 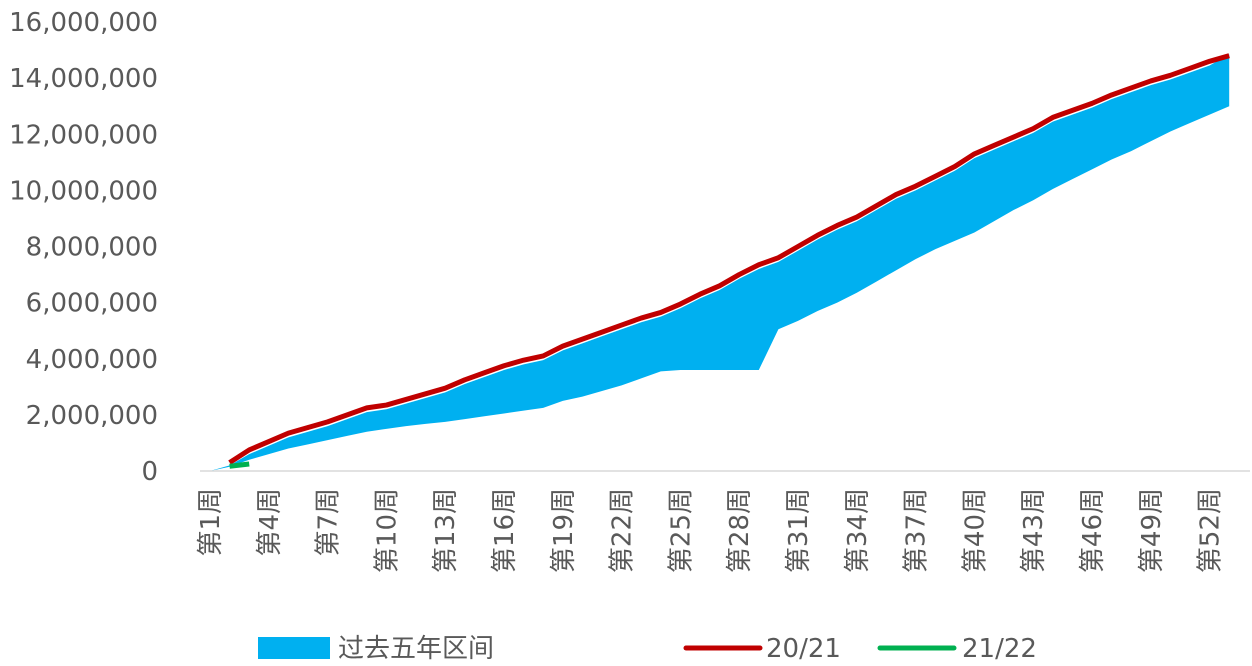 I want to click on x-tick-label: 第13周, so click(x=446, y=530).